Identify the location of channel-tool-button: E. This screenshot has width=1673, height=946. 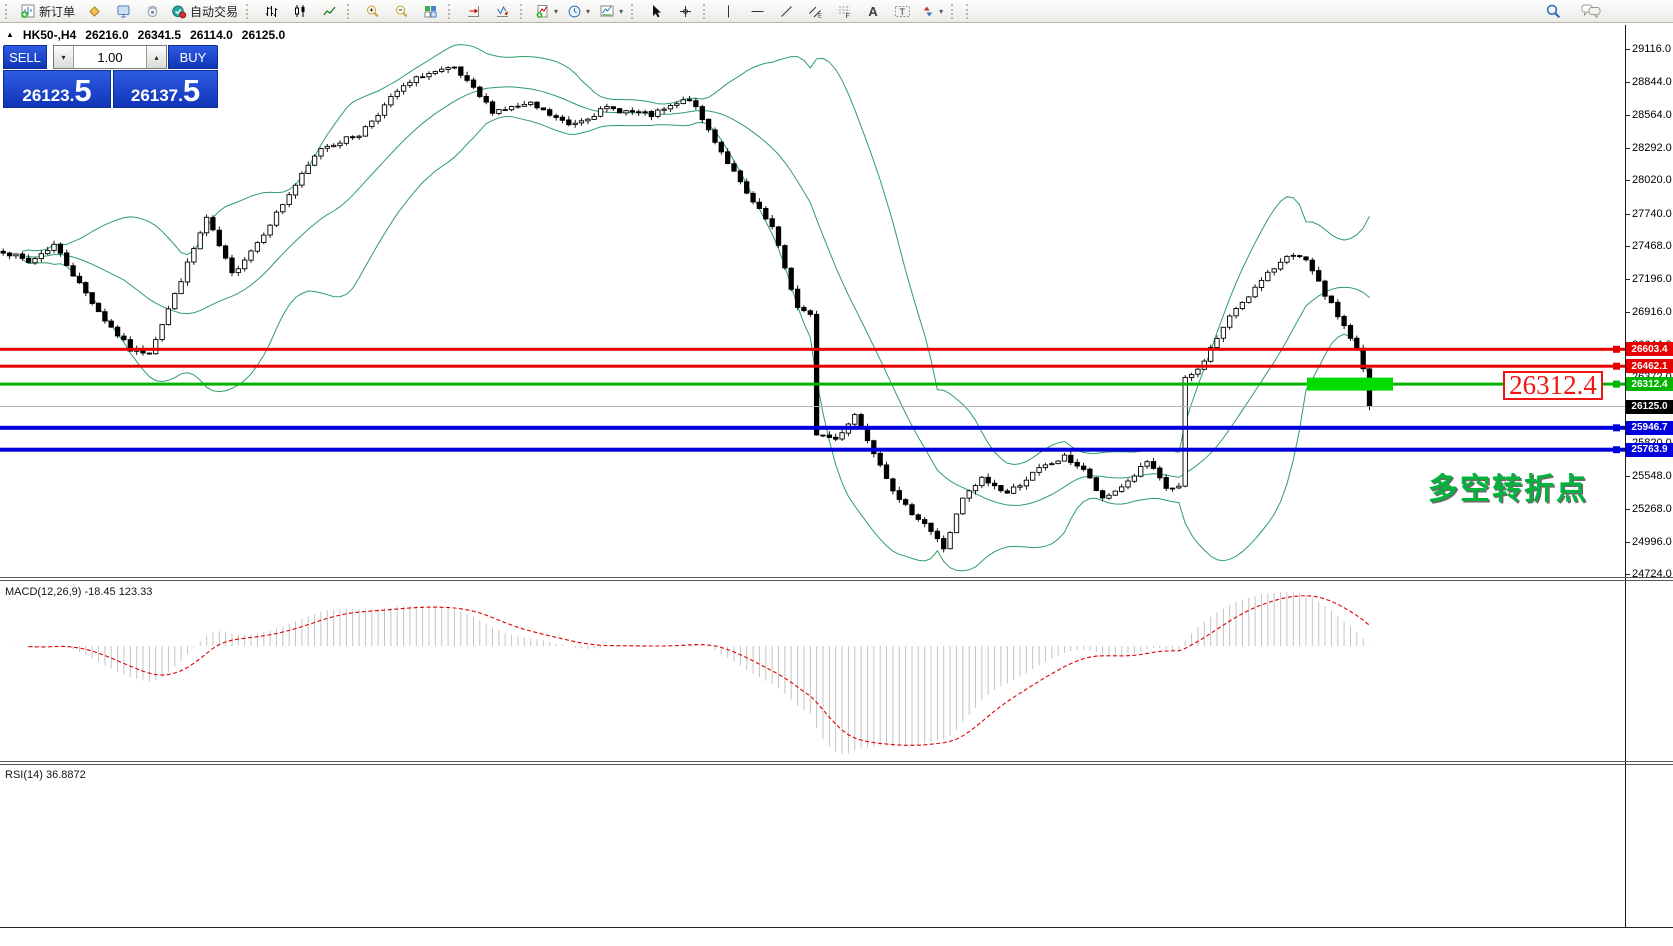
(815, 11).